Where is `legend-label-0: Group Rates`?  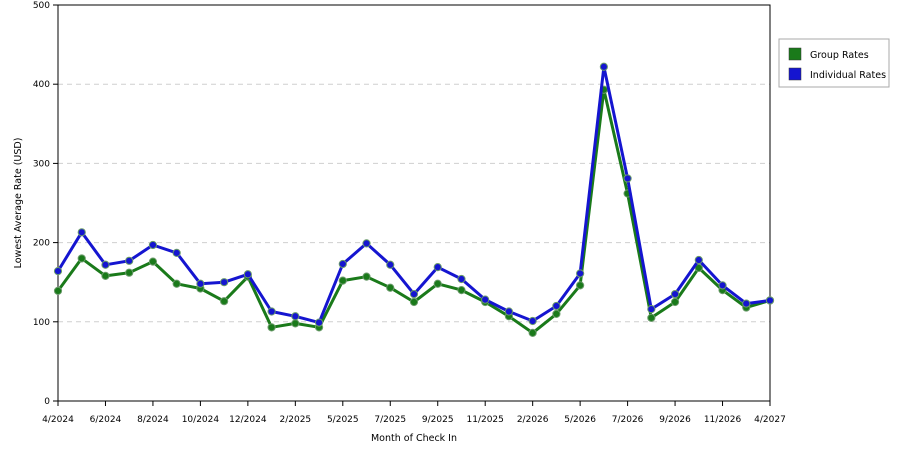
legend-label-0: Group Rates is located at coordinates (839, 55).